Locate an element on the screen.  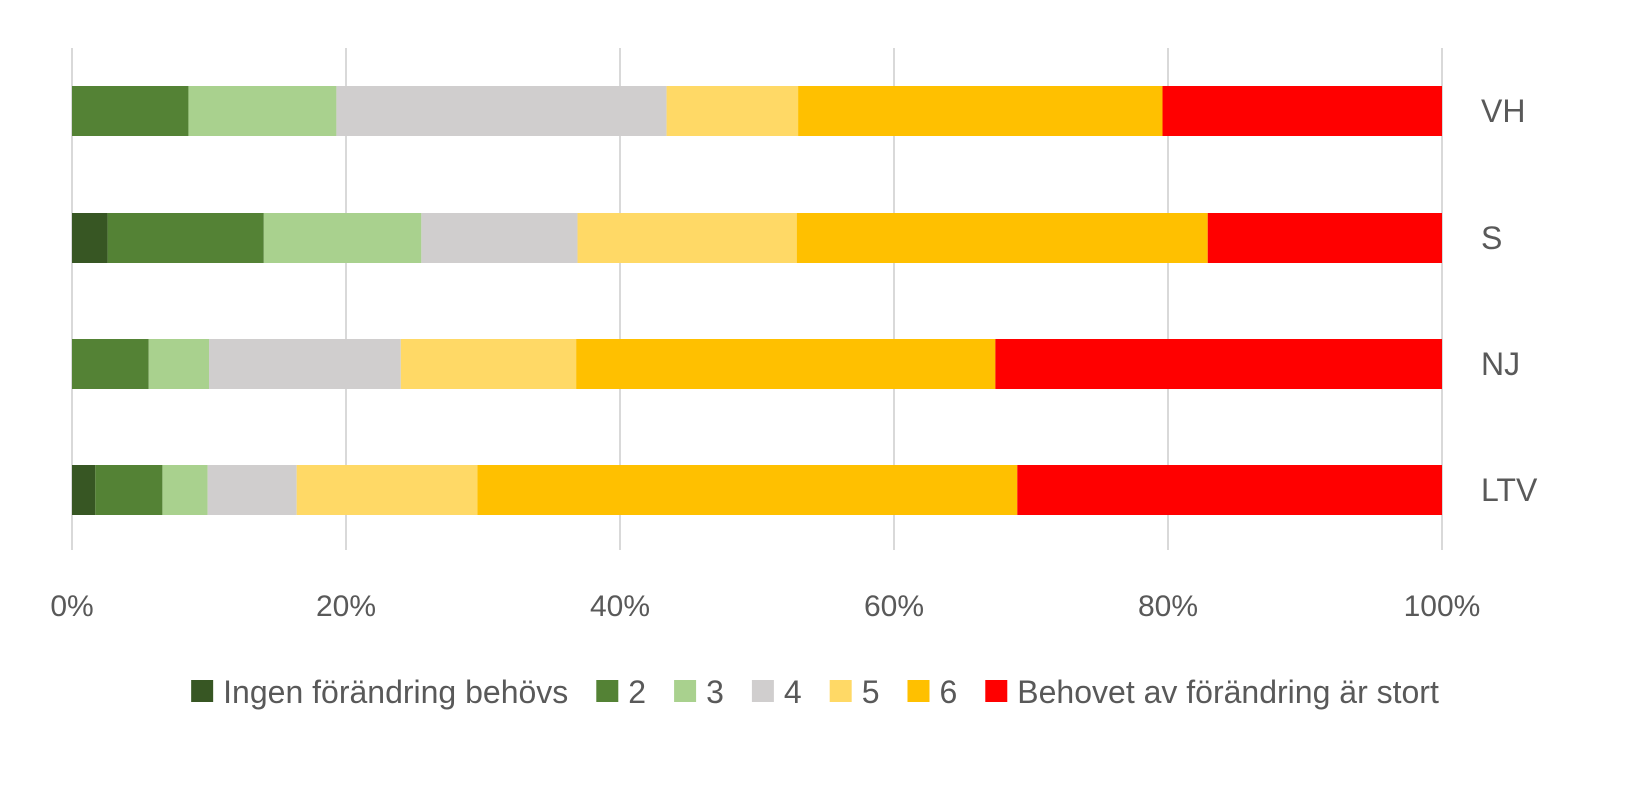
legend-label: 2 is located at coordinates (637, 692).